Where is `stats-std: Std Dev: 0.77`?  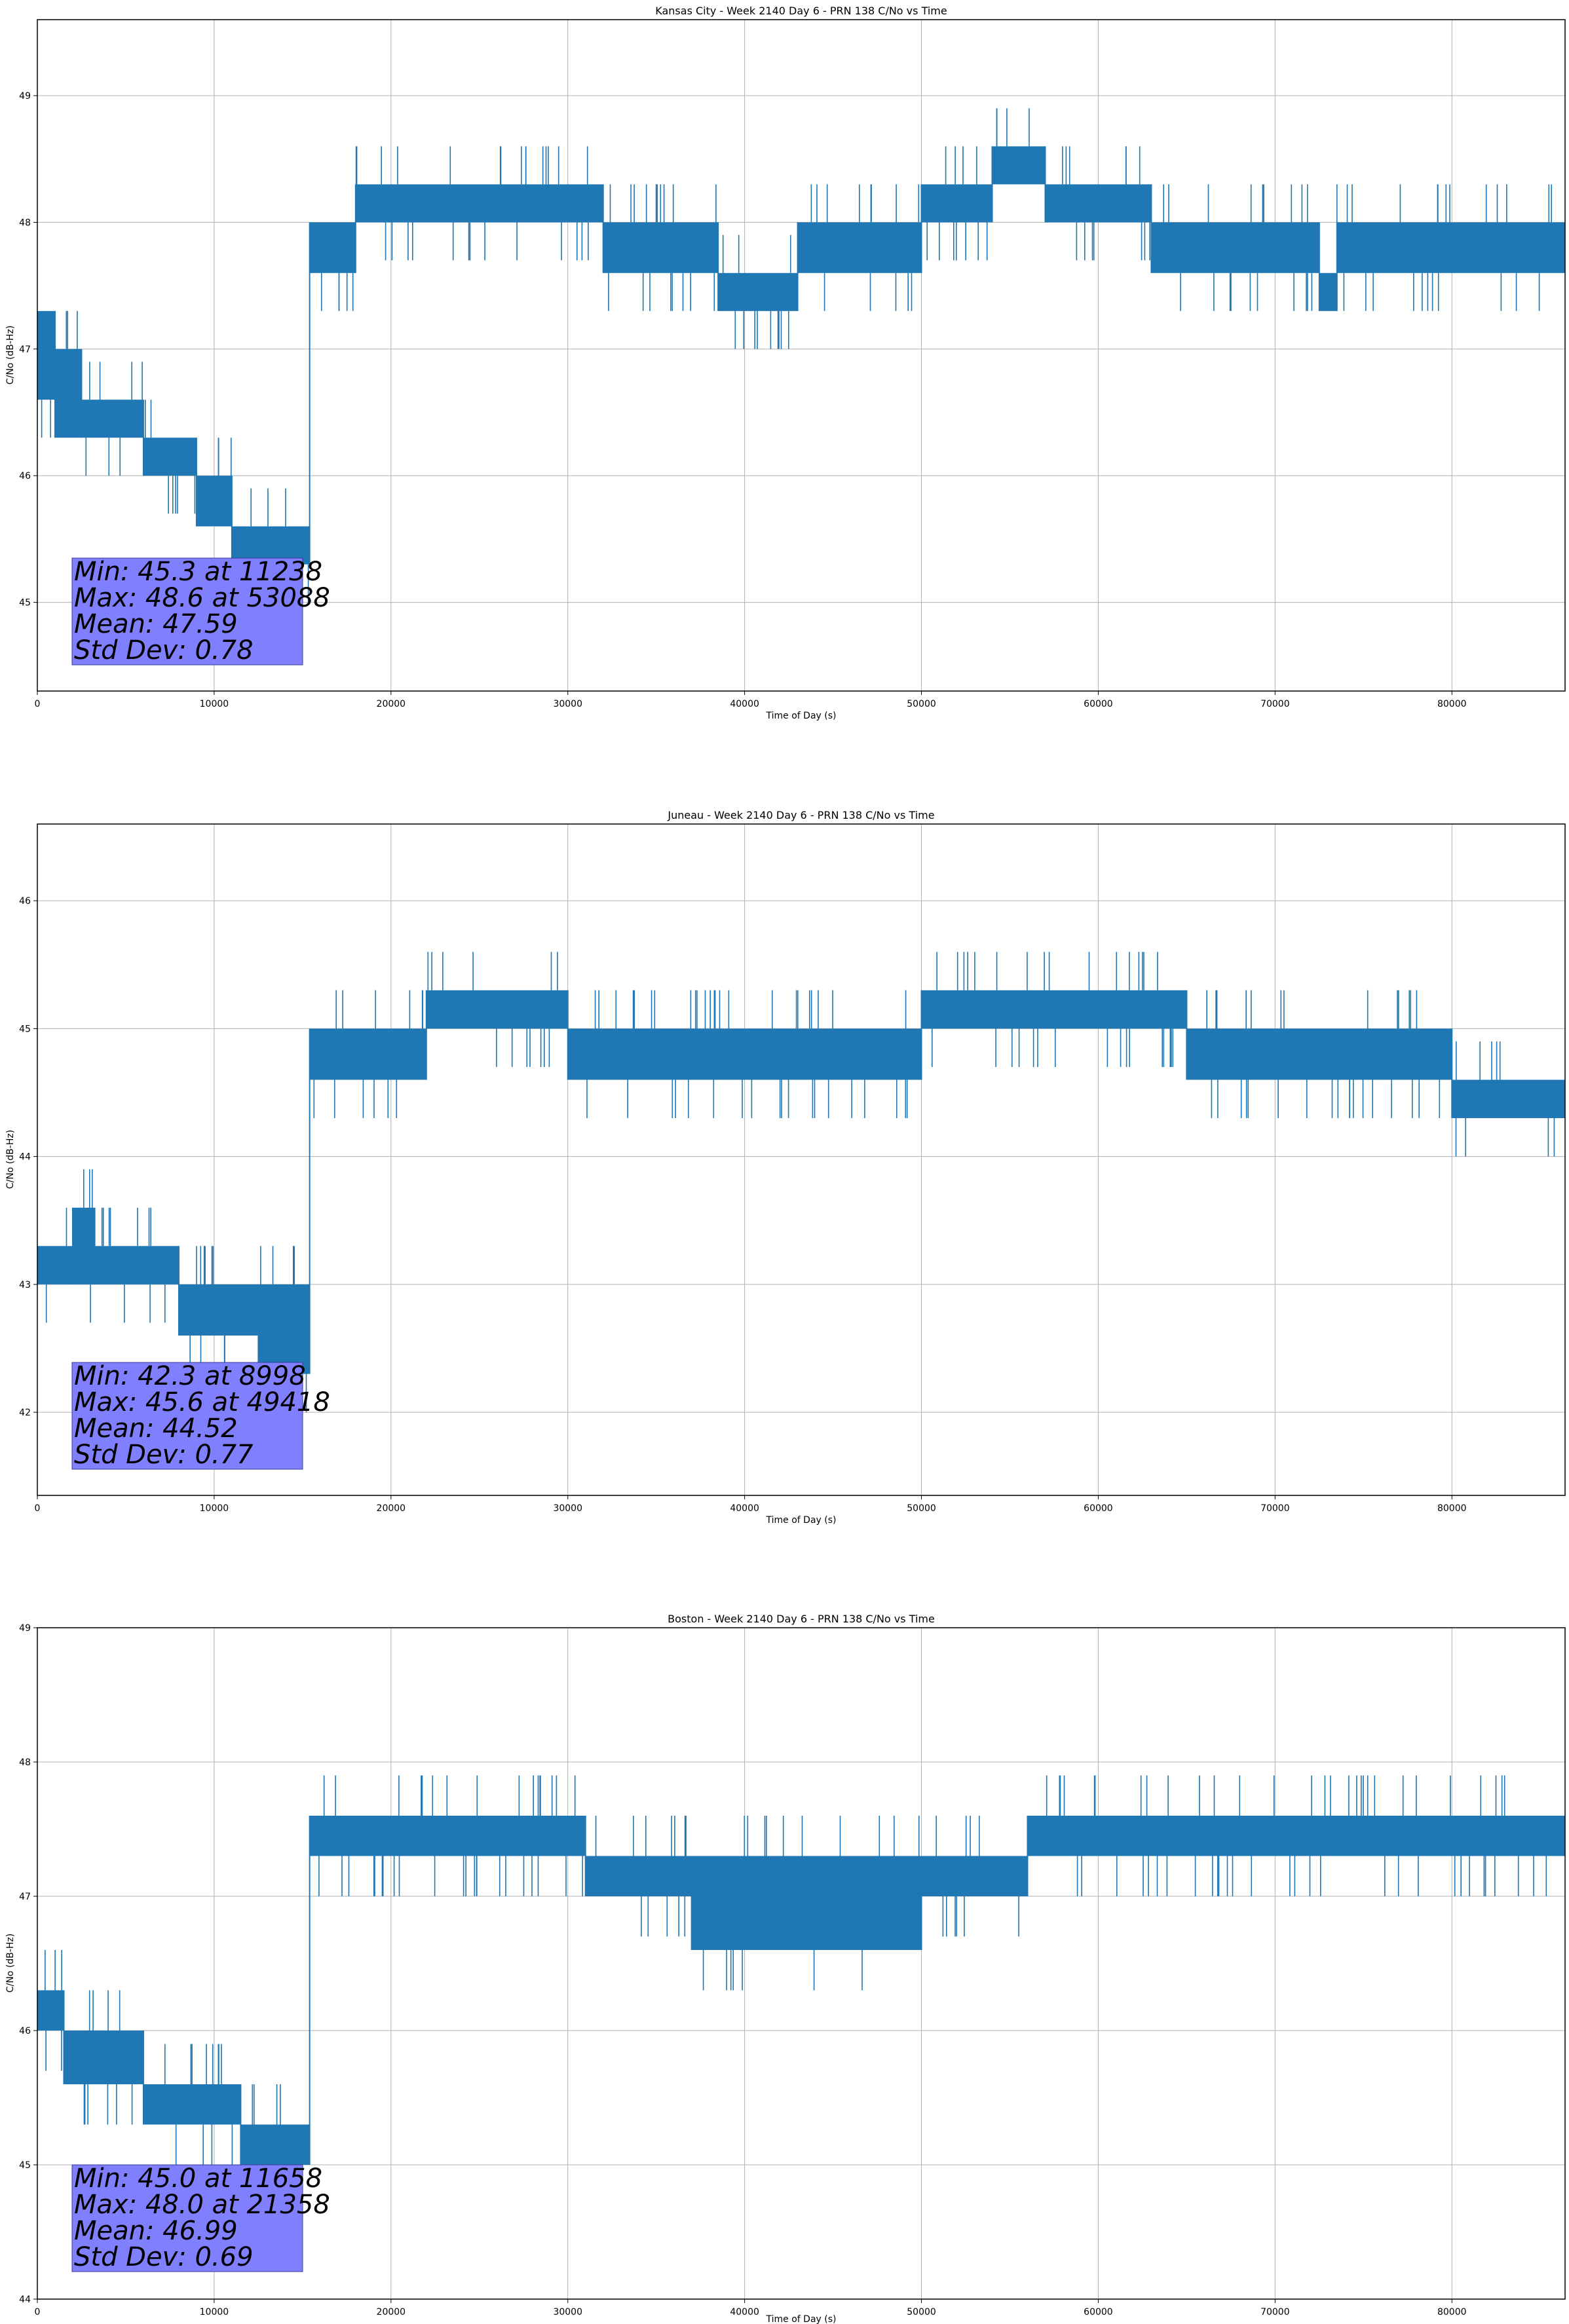
stats-std: Std Dev: 0.77 is located at coordinates (164, 1455).